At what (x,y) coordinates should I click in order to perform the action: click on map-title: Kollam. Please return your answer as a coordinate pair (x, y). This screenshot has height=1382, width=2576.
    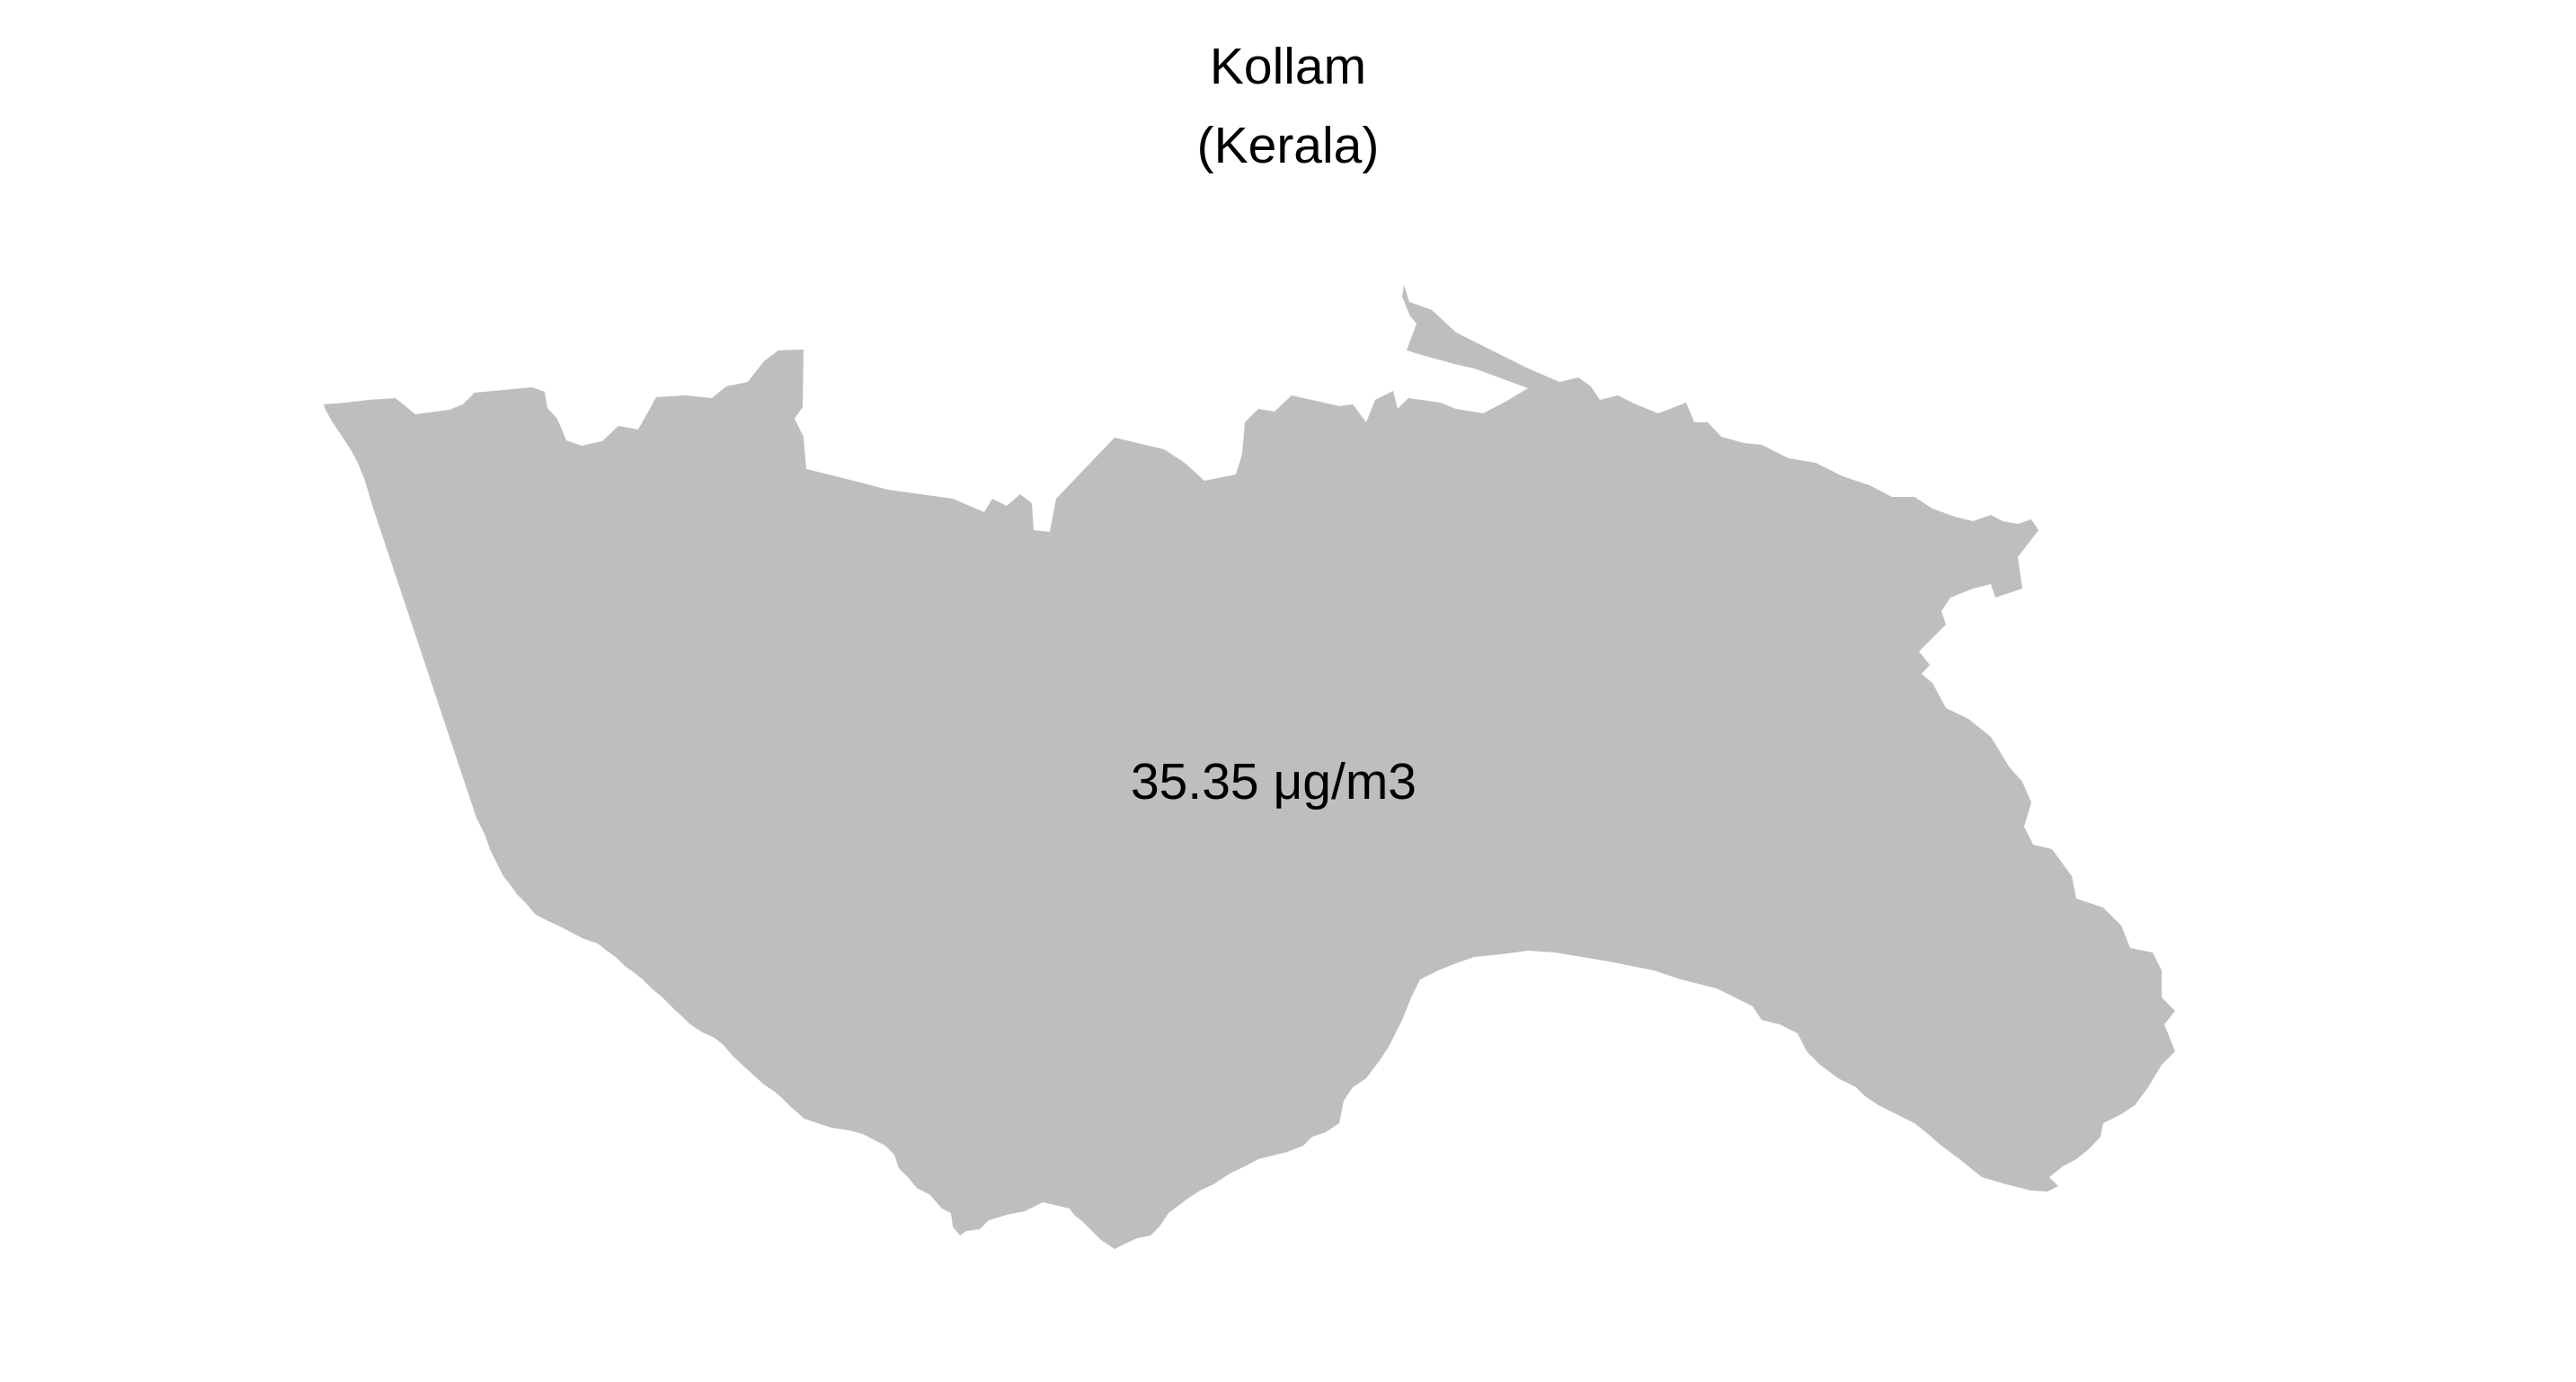
    Looking at the image, I should click on (1288, 66).